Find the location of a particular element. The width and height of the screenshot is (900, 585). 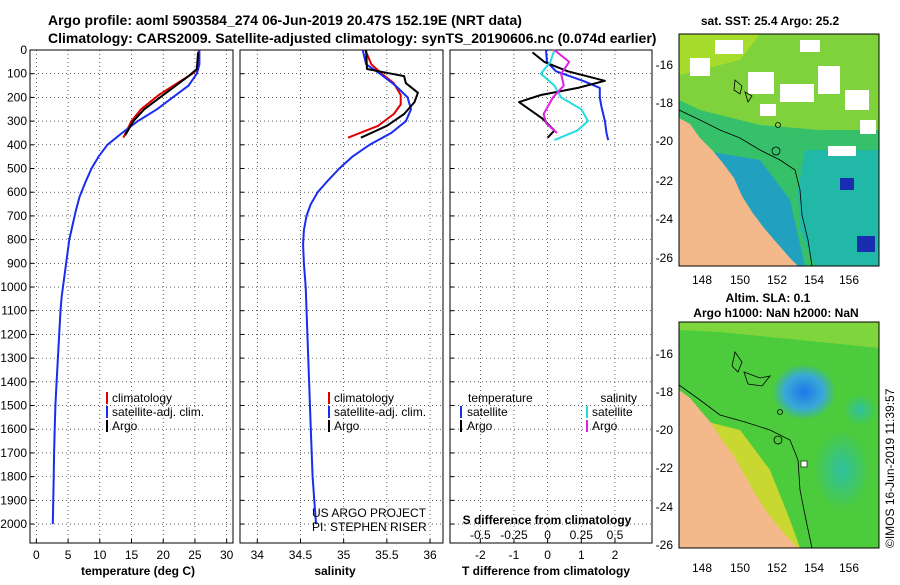

difference-x2label: S difference from climatology is located at coordinates (547, 520).